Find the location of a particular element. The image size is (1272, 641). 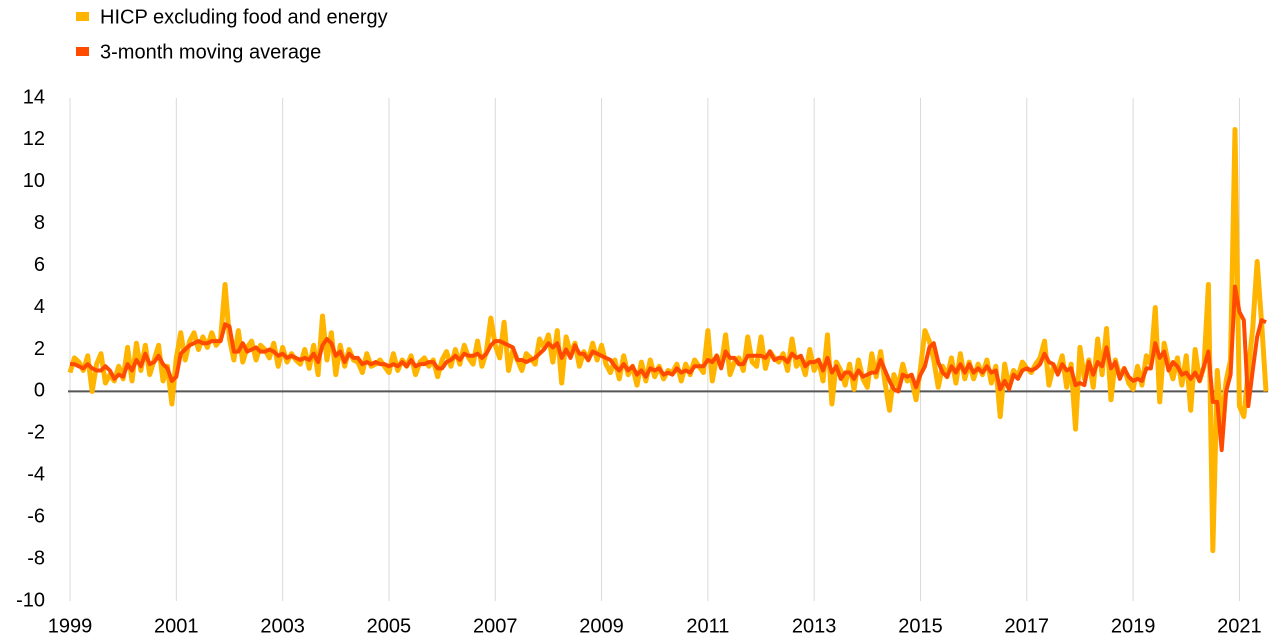

y-tick-label: -2 is located at coordinates (36, 433).